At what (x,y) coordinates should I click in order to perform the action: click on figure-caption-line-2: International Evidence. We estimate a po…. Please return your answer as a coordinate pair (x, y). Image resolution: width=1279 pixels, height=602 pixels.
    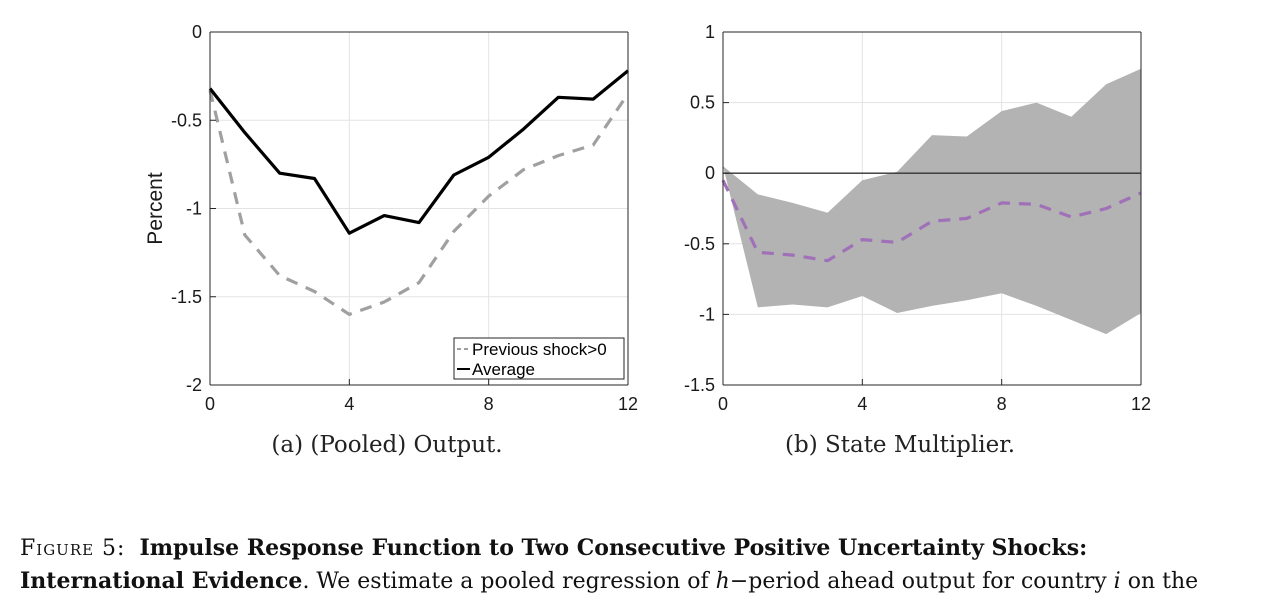
    Looking at the image, I should click on (643, 581).